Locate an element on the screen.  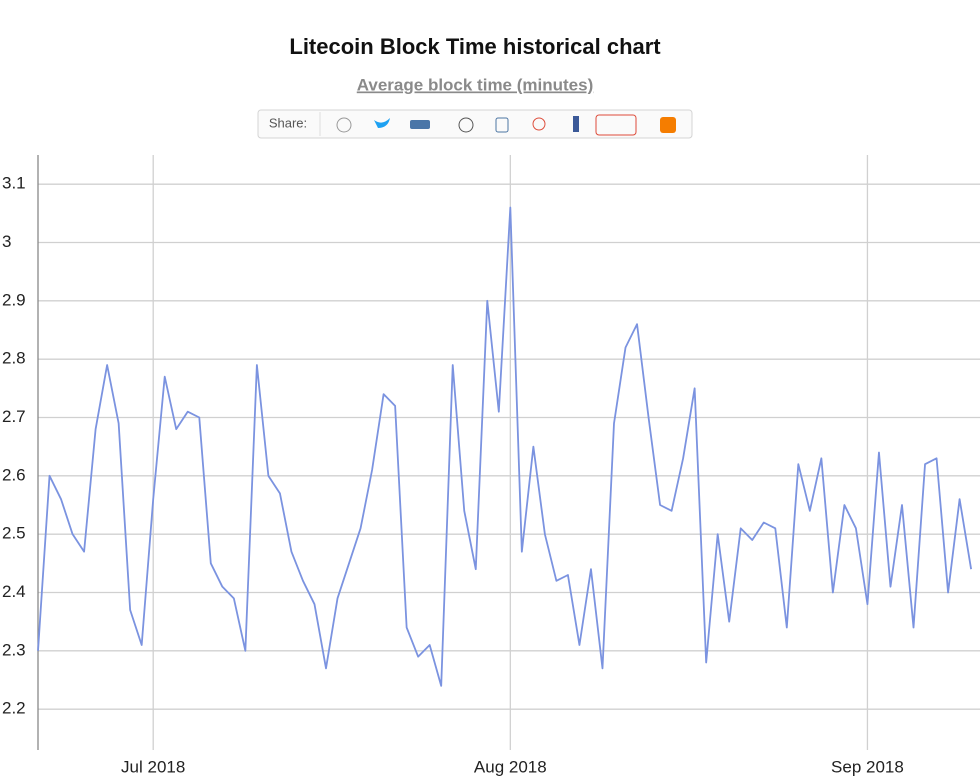
vk-icon is located at coordinates (420, 124).